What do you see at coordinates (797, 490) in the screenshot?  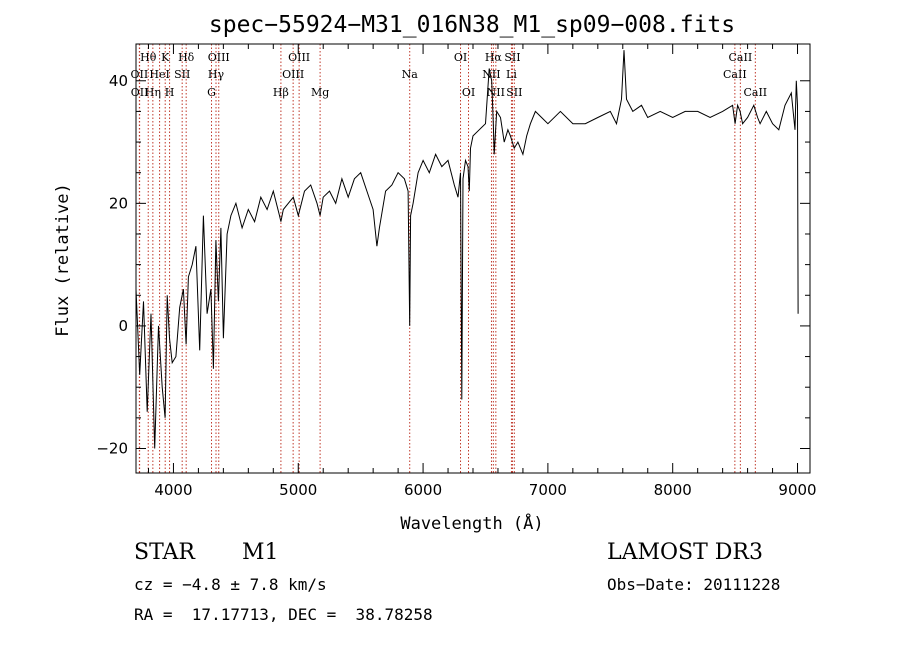 I see `x-tick-label: 9000` at bounding box center [797, 490].